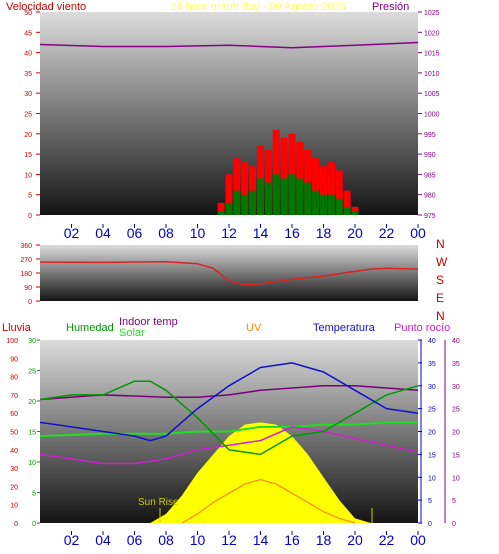 This screenshot has height=554, width=499. Describe the element at coordinates (30, 196) in the screenshot. I see `wind-tick-label: 5` at that location.